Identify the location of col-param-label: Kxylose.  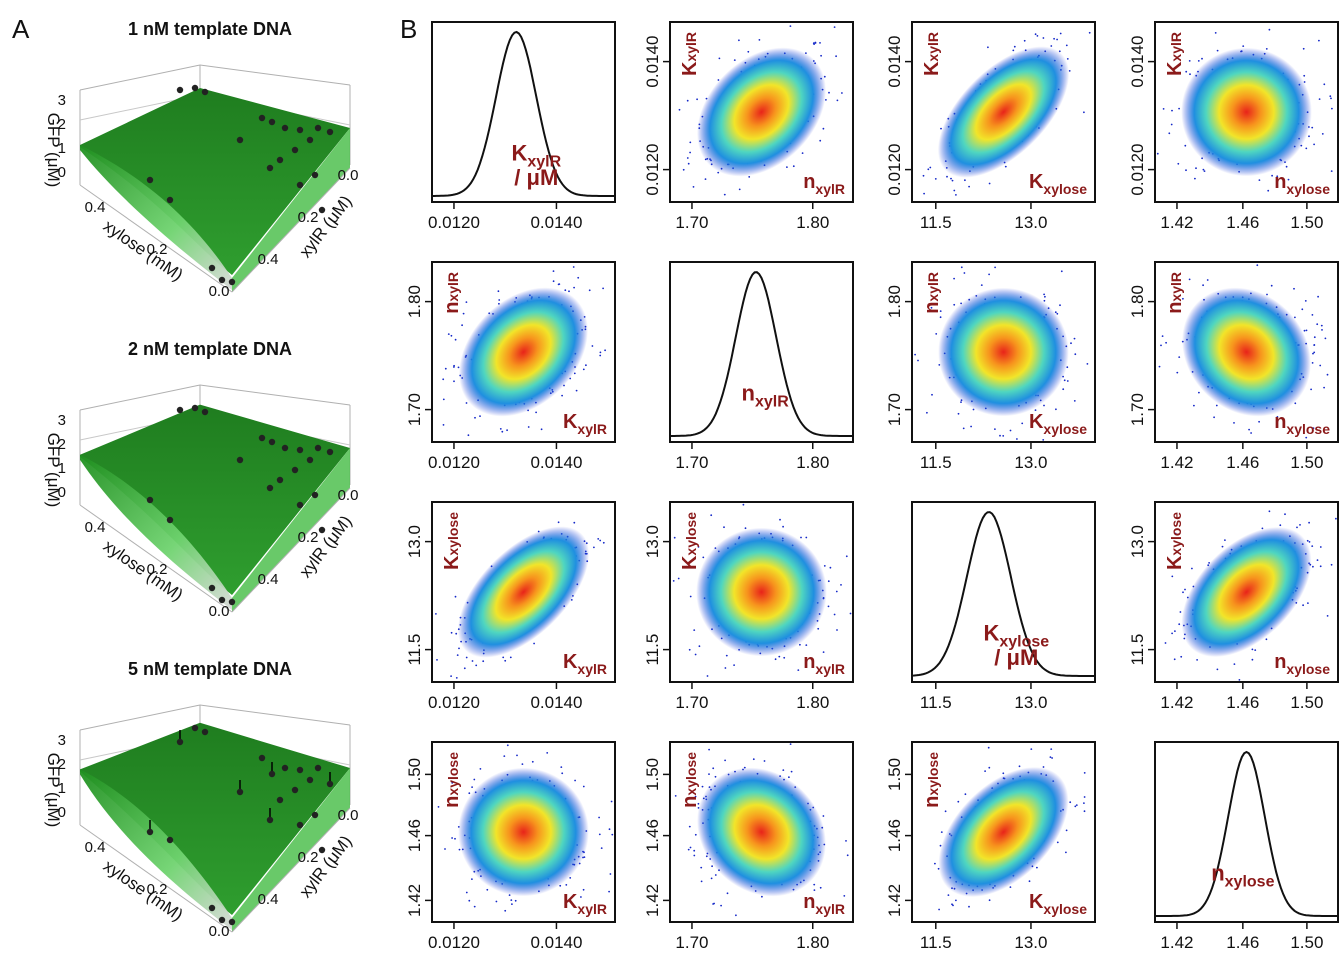
(1058, 184).